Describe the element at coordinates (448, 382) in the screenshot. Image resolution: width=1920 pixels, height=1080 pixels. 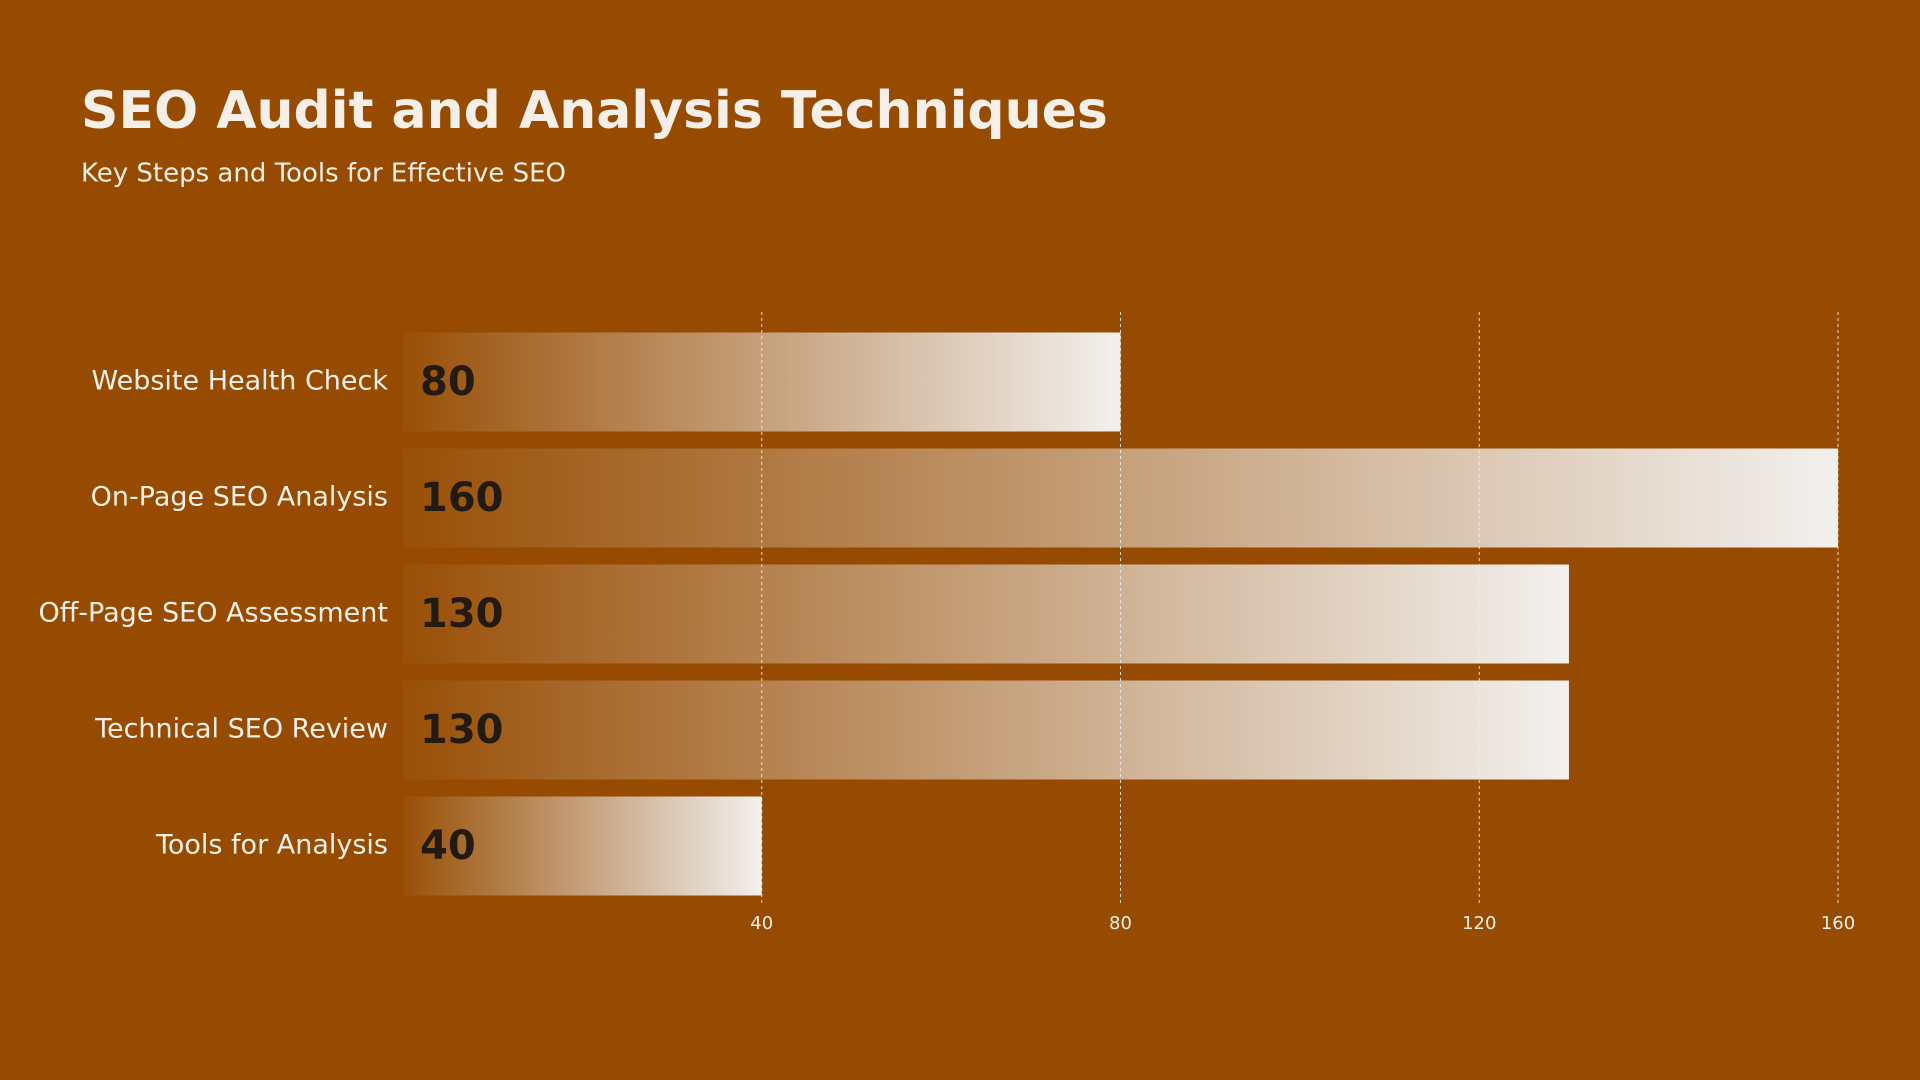
I see `value-label: 80` at that location.